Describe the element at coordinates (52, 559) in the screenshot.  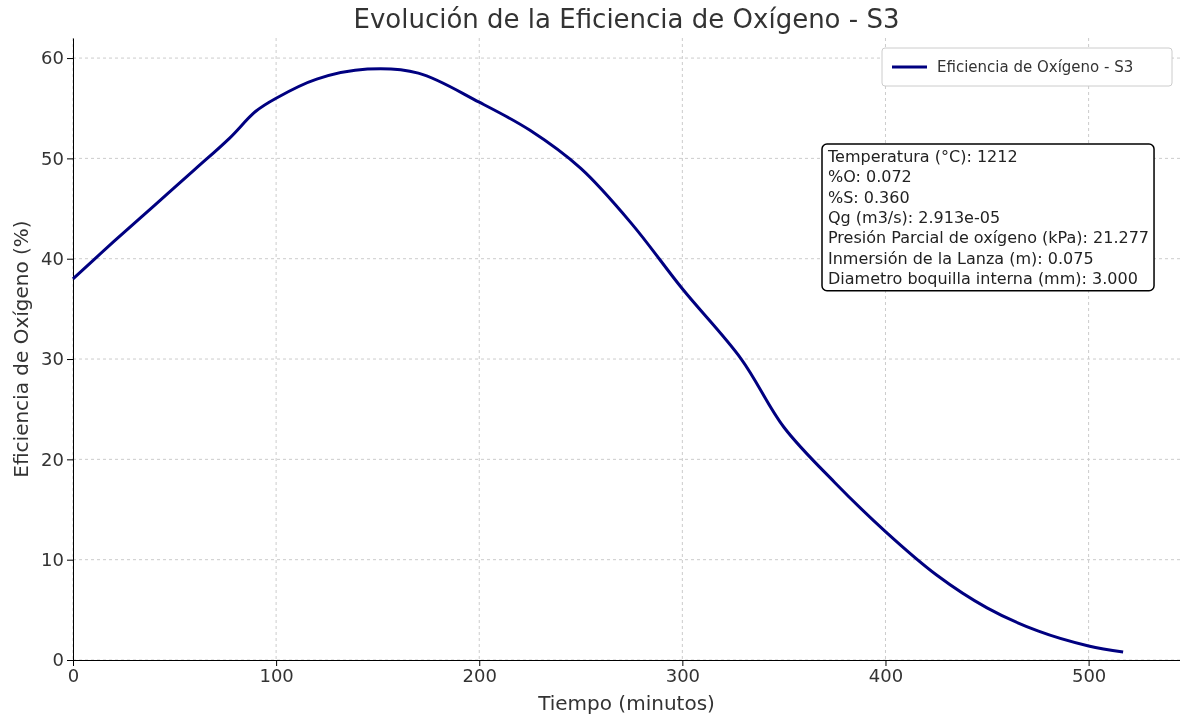
I see `y-tick-label: 10` at that location.